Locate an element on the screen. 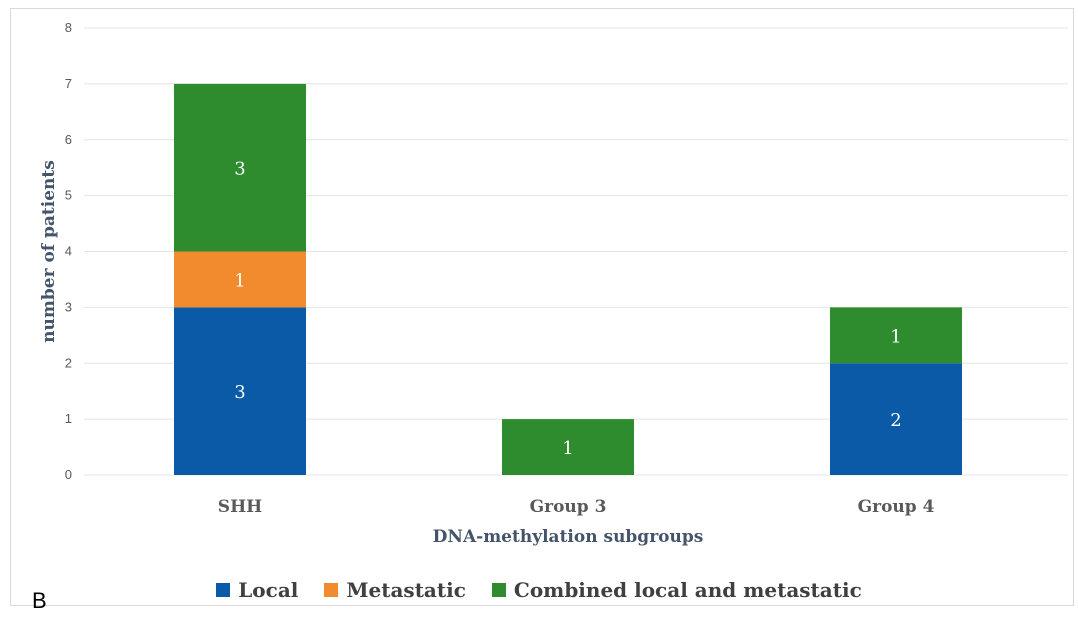 Image resolution: width=1078 pixels, height=619 pixels. data-label-metastatic-0: 1 is located at coordinates (239, 280).